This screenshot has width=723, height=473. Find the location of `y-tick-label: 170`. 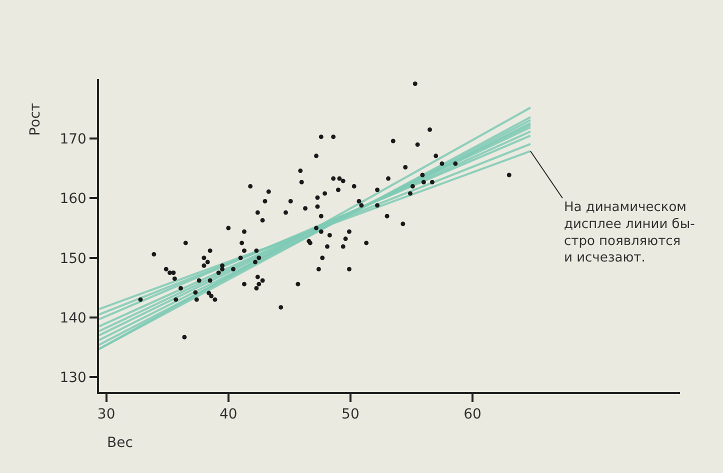

y-tick-label: 170 is located at coordinates (73, 140).